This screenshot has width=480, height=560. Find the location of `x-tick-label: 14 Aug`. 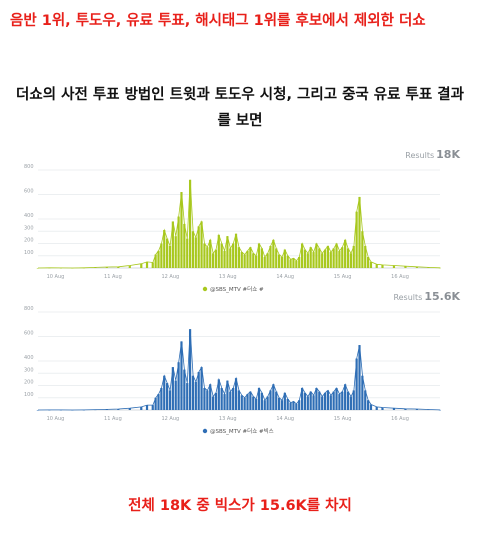

x-tick-label: 14 Aug is located at coordinates (285, 277).